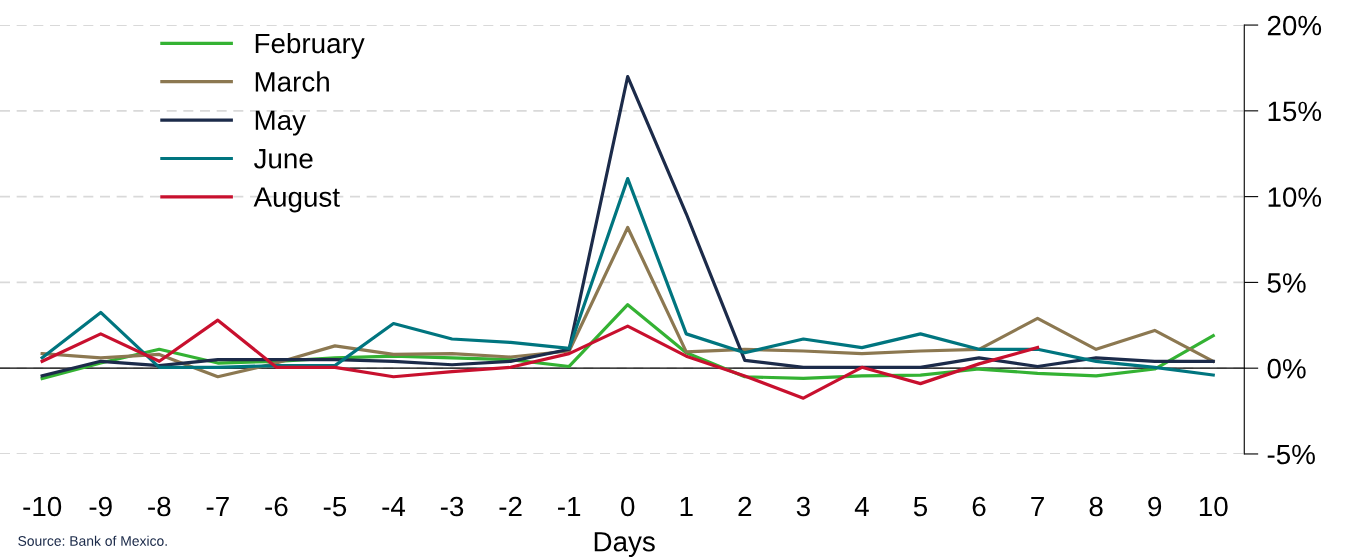 This screenshot has width=1351, height=557. I want to click on x-tick-label: -8, so click(159, 506).